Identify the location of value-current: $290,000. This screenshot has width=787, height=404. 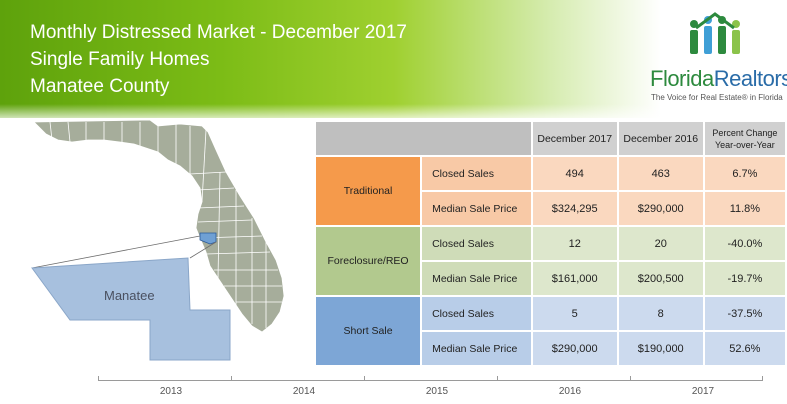
(574, 348).